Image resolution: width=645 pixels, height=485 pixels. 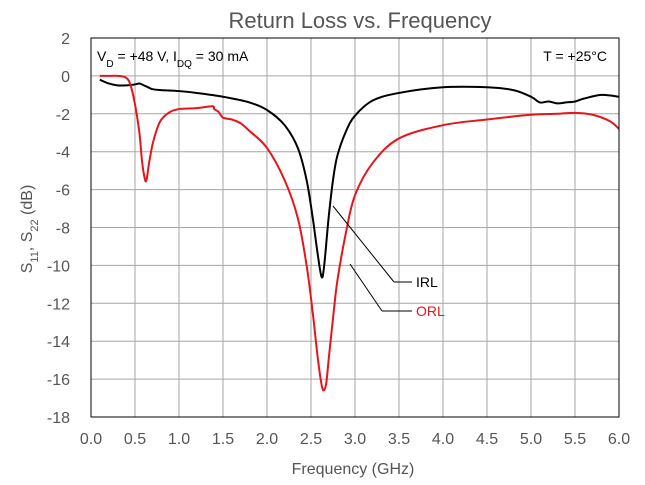 What do you see at coordinates (399, 439) in the screenshot?
I see `x-tick-label: 3.5` at bounding box center [399, 439].